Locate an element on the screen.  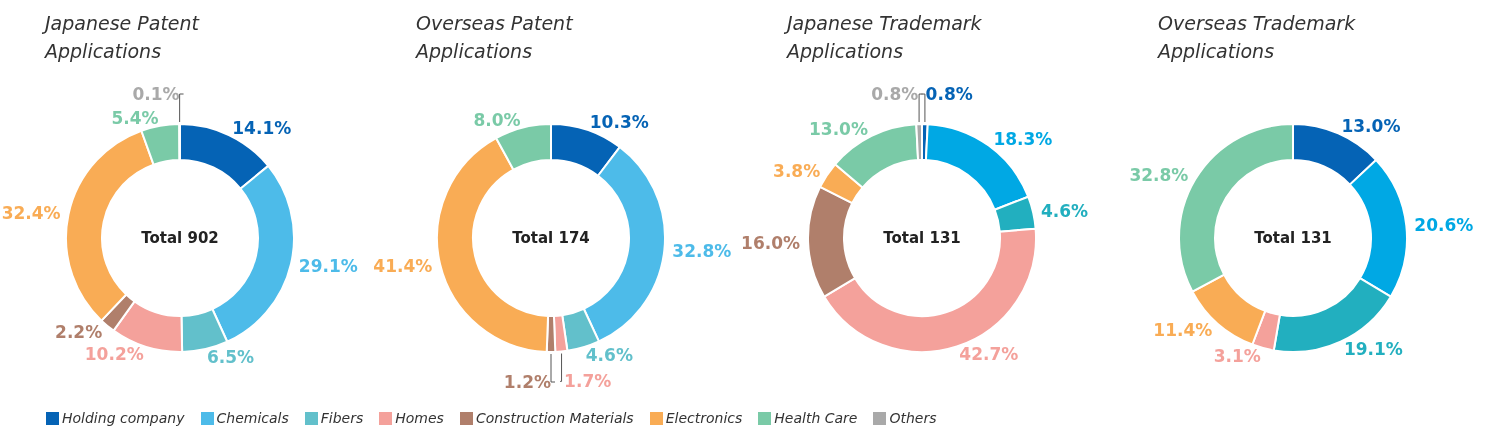
chart-title: Japanese Patent Applications is located at coordinates (123, 37).